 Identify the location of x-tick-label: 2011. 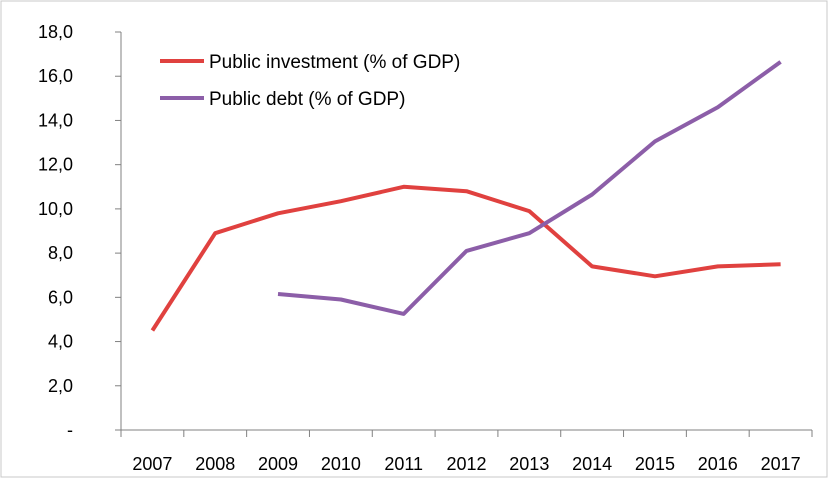
(403, 464).